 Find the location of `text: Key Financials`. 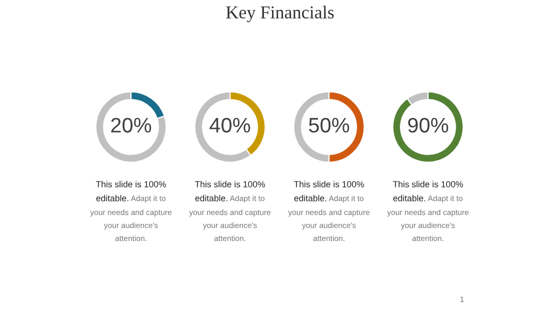

text: Key Financials is located at coordinates (280, 14).